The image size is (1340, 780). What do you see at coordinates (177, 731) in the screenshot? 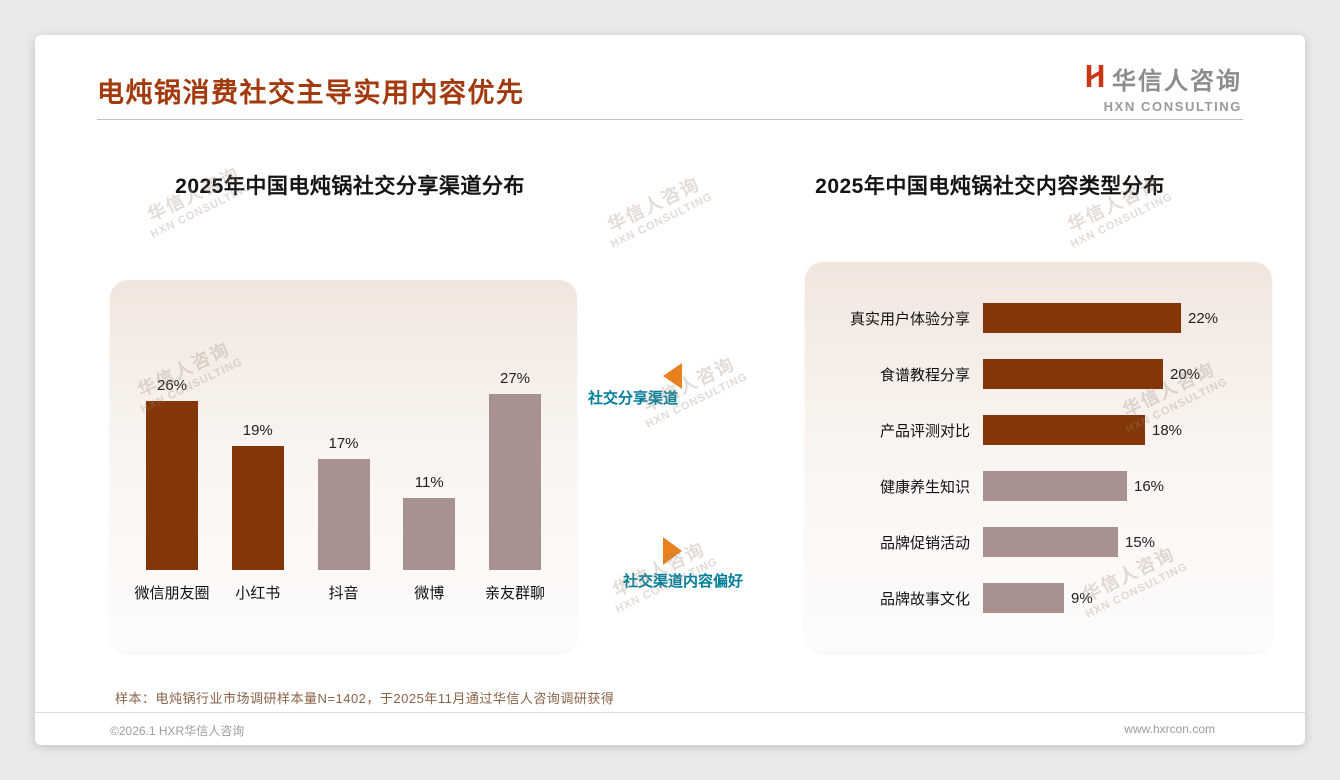
I see `footer-copyright: ©2026.1 HXR华信人咨询` at bounding box center [177, 731].